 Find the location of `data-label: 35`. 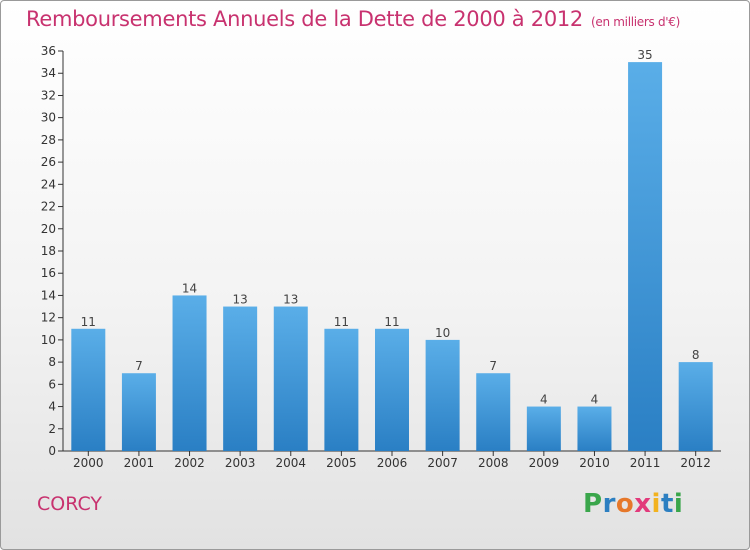

data-label: 35 is located at coordinates (644, 55).